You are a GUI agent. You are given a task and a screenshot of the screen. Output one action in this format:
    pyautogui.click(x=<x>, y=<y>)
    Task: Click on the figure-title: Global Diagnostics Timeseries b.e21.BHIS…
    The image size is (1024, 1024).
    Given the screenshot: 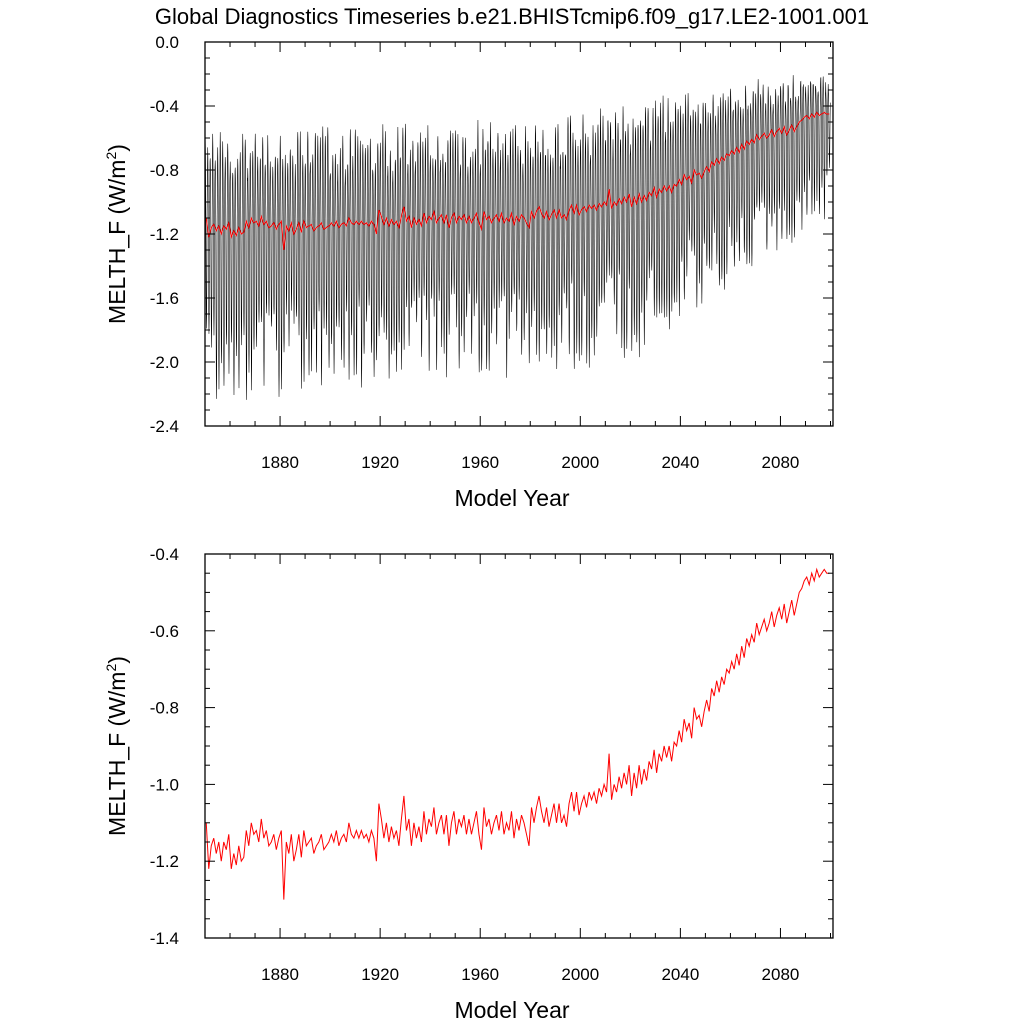 What is the action you would take?
    pyautogui.click(x=512, y=16)
    